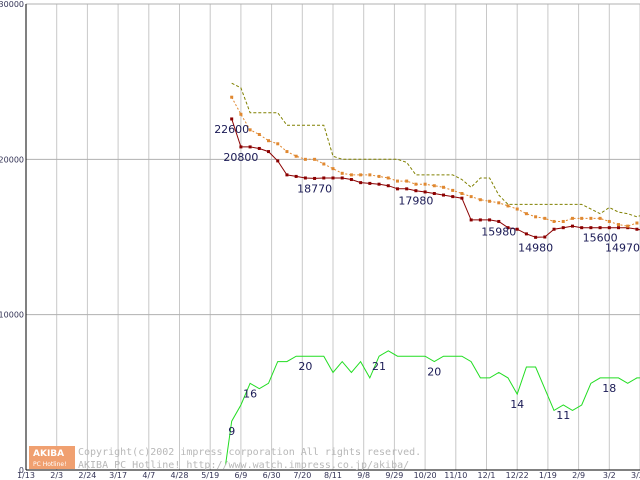 This screenshot has width=640, height=480. Describe the element at coordinates (600, 238) in the screenshot. I see `data-label: 15600` at that location.